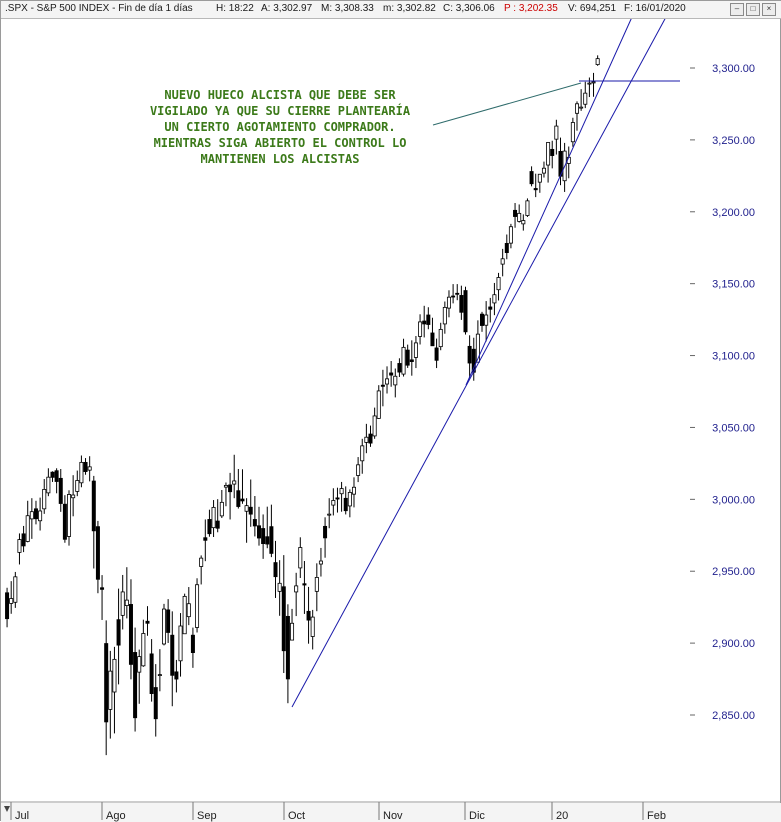 This screenshot has height=822, width=781. I want to click on volume-readout: V: 694,251, so click(592, 8).